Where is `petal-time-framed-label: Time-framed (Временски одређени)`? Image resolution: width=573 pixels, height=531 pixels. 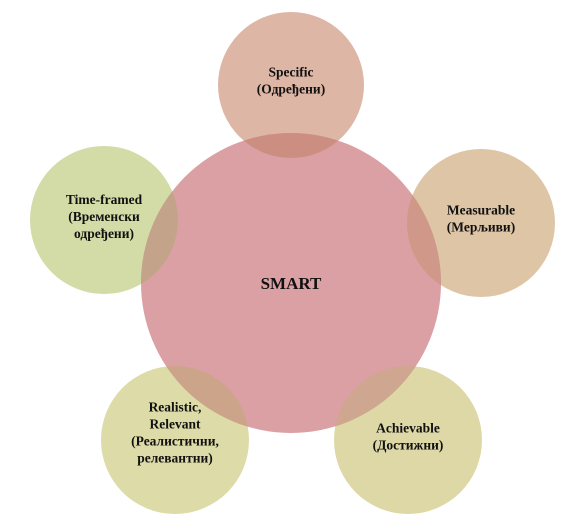
petal-time-framed-label: Time-framed (Временски одређени) is located at coordinates (104, 216).